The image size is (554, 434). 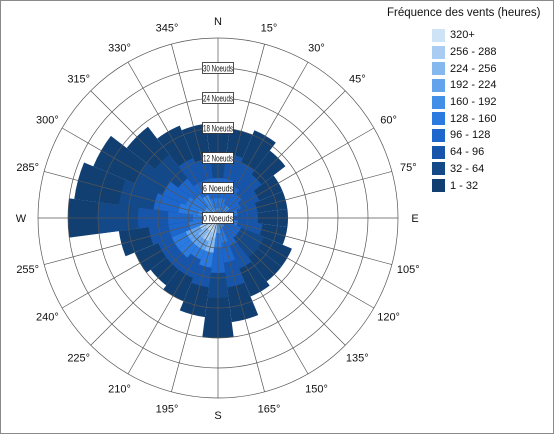 What do you see at coordinates (464, 185) in the screenshot?
I see `legend-label: 1 - 32` at bounding box center [464, 185].